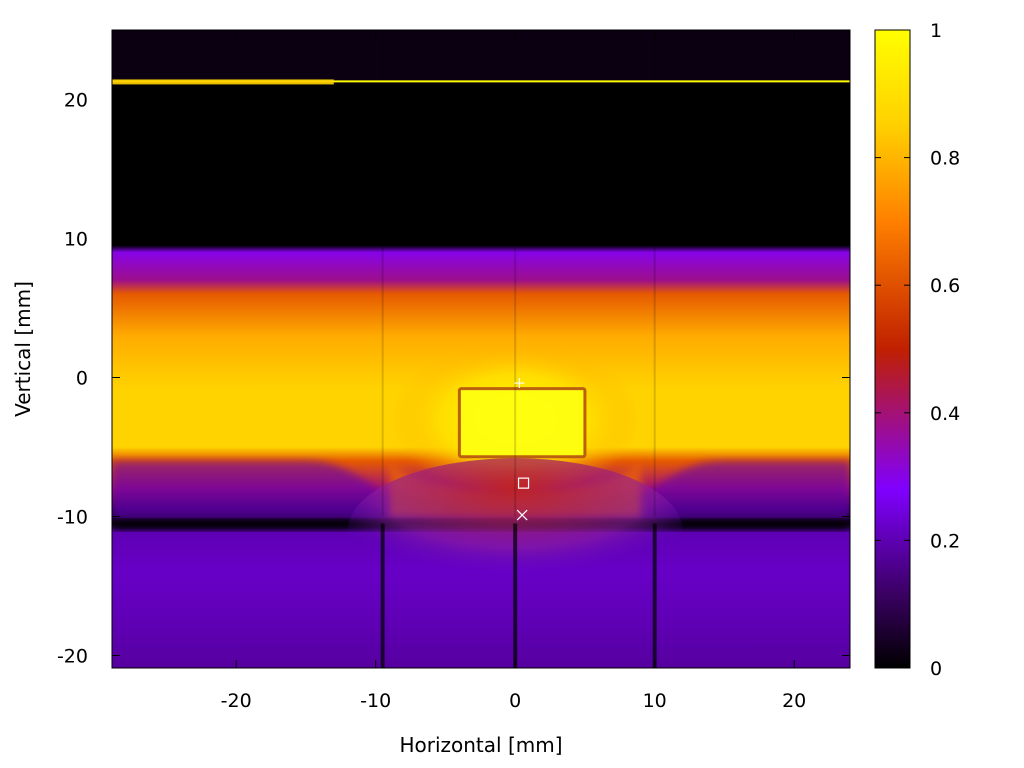 This screenshot has width=1024, height=768. I want to click on top-line-bright-segment, so click(223, 82).